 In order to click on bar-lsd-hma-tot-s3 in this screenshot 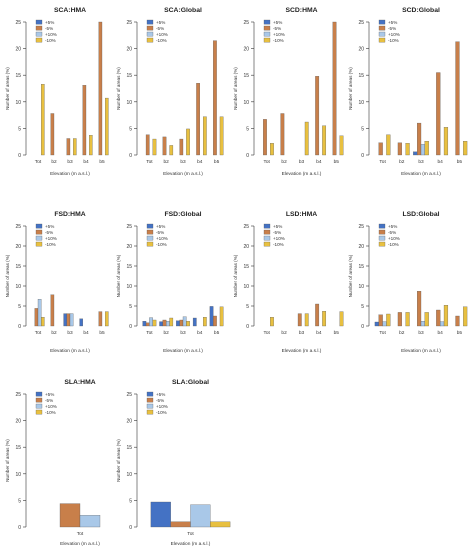, I will do `click(272, 322)`.